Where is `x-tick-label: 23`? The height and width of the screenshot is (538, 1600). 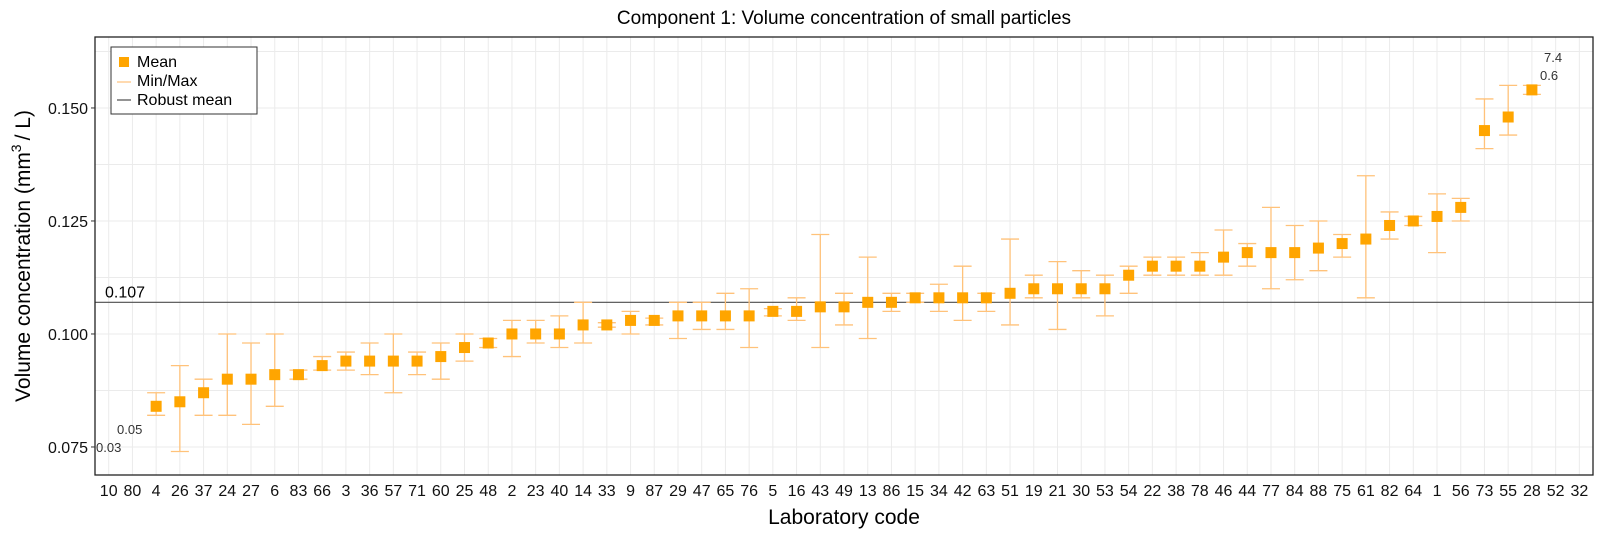
x-tick-label: 23 is located at coordinates (536, 491).